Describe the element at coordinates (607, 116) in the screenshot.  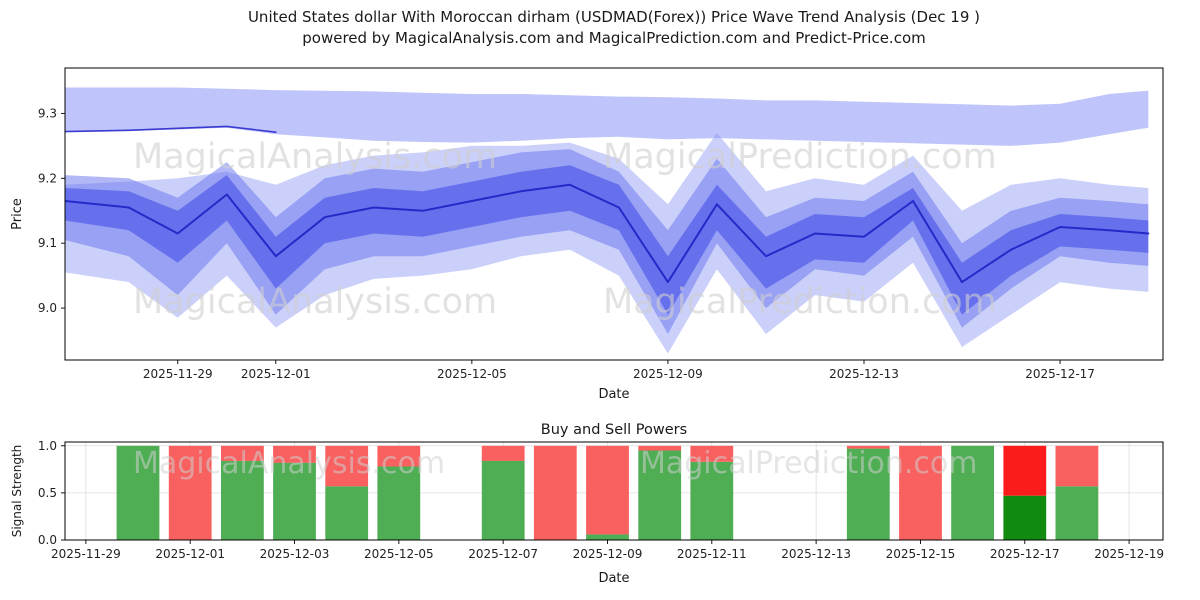
I see `forecast-upper-band` at that location.